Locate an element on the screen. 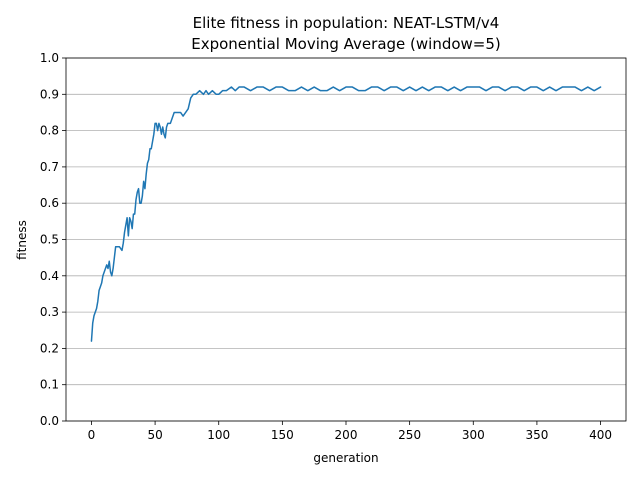 Image resolution: width=640 pixels, height=480 pixels. x-tick-label: 0 is located at coordinates (92, 435).